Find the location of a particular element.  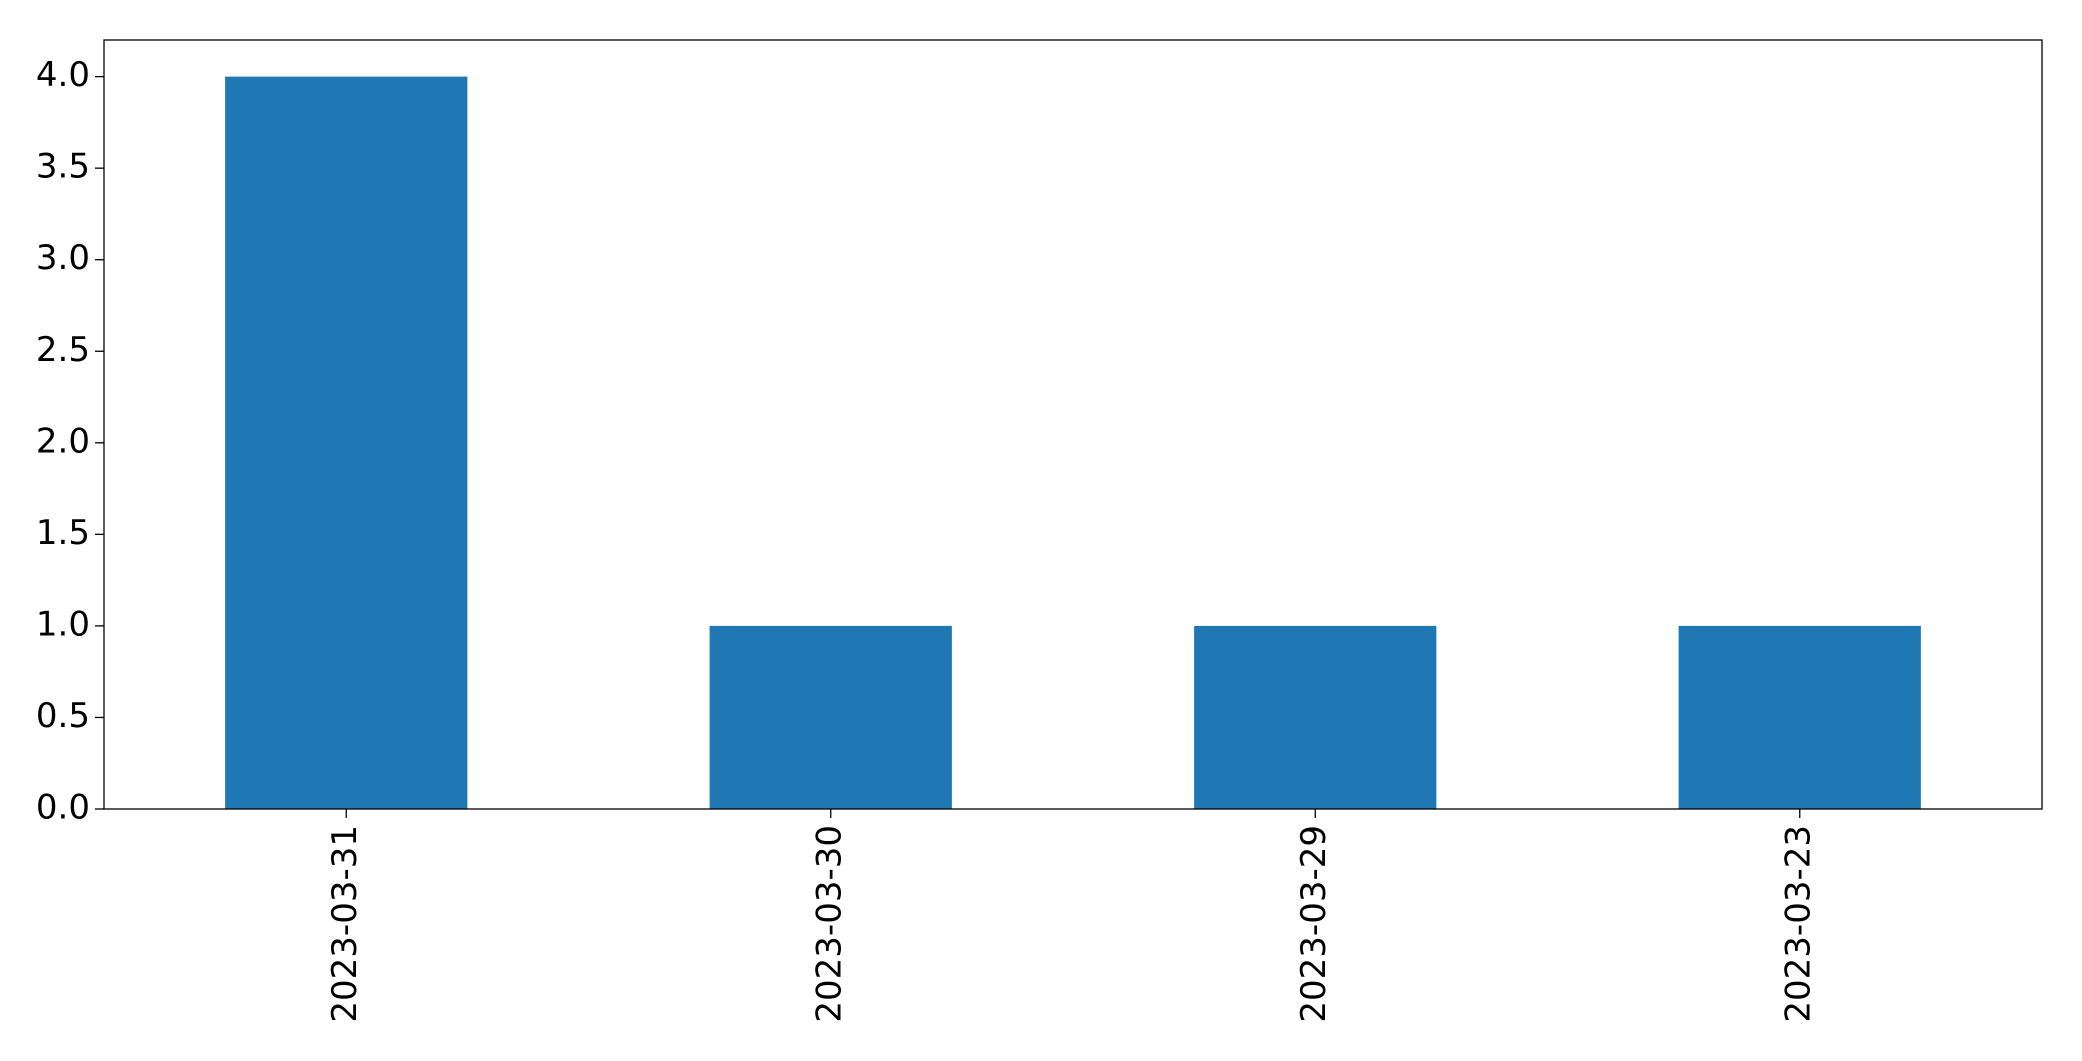

x-tick-label: 2023-03-31 is located at coordinates (345, 924).